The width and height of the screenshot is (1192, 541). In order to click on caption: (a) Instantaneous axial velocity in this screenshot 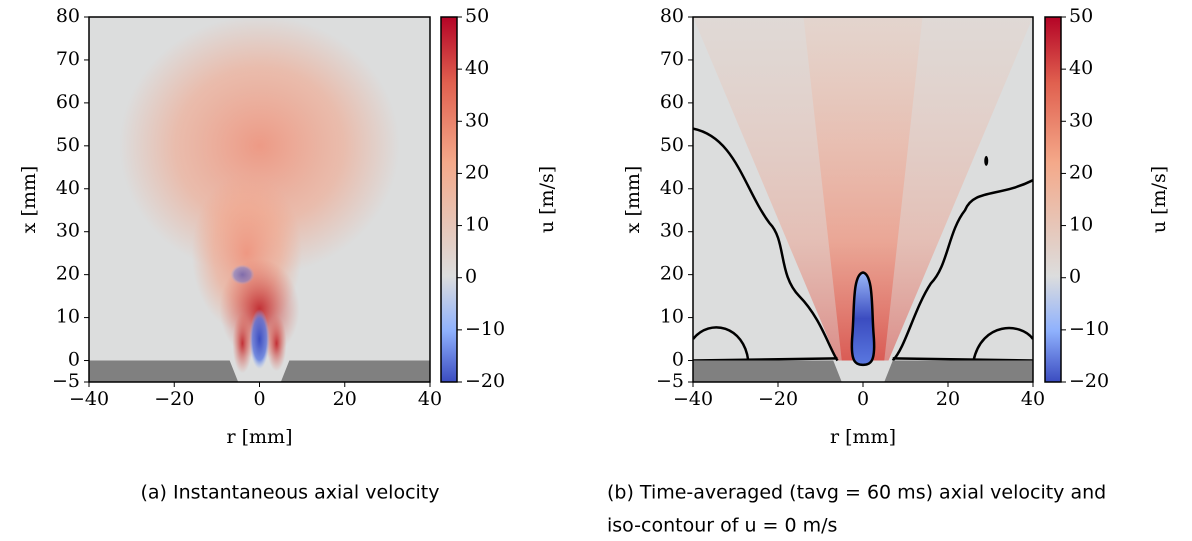, I will do `click(290, 493)`.